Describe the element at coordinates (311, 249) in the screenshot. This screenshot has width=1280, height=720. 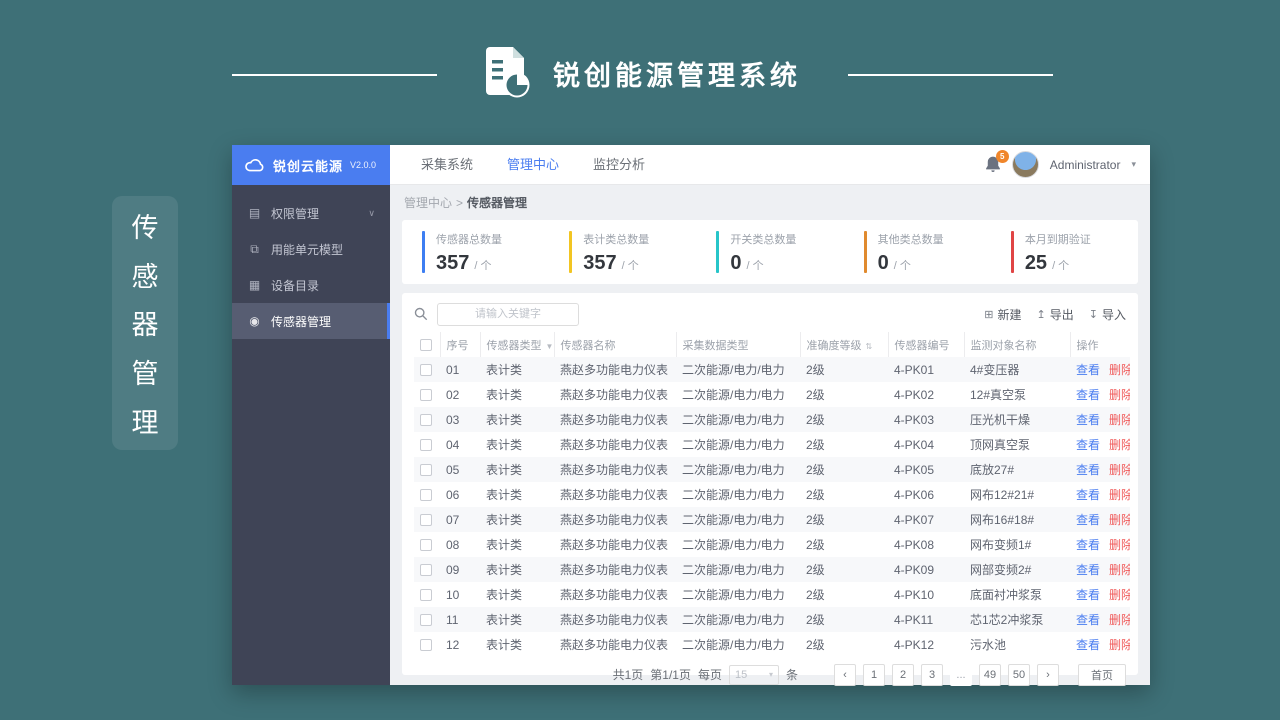
I see `sidebar-item-energy-unit-model: ⧉ 用能单元模型` at that location.